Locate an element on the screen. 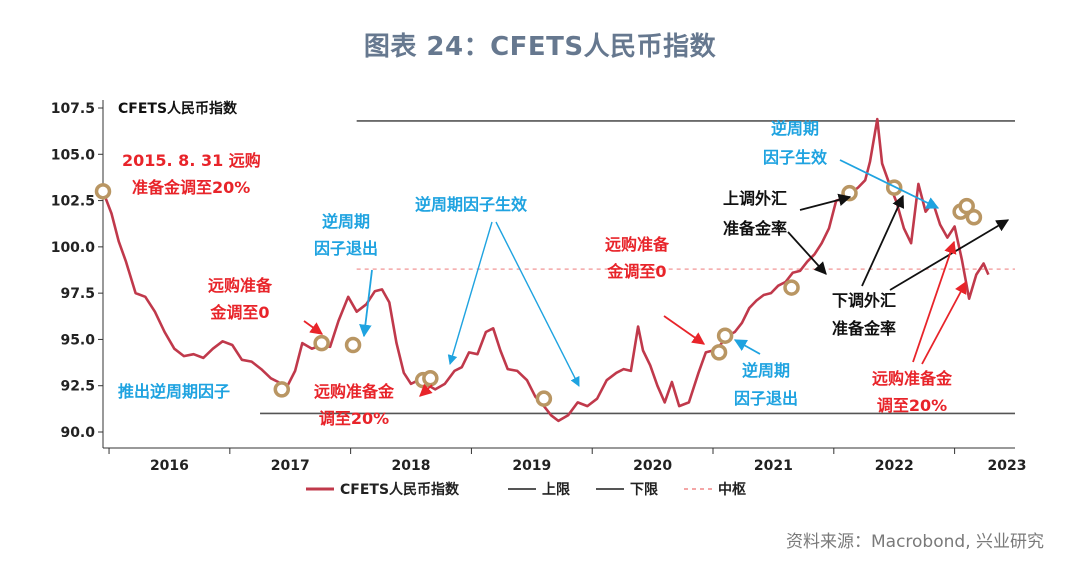  annotation-1: 2015. 8. 31 远购准备金调至20% is located at coordinates (191, 174).